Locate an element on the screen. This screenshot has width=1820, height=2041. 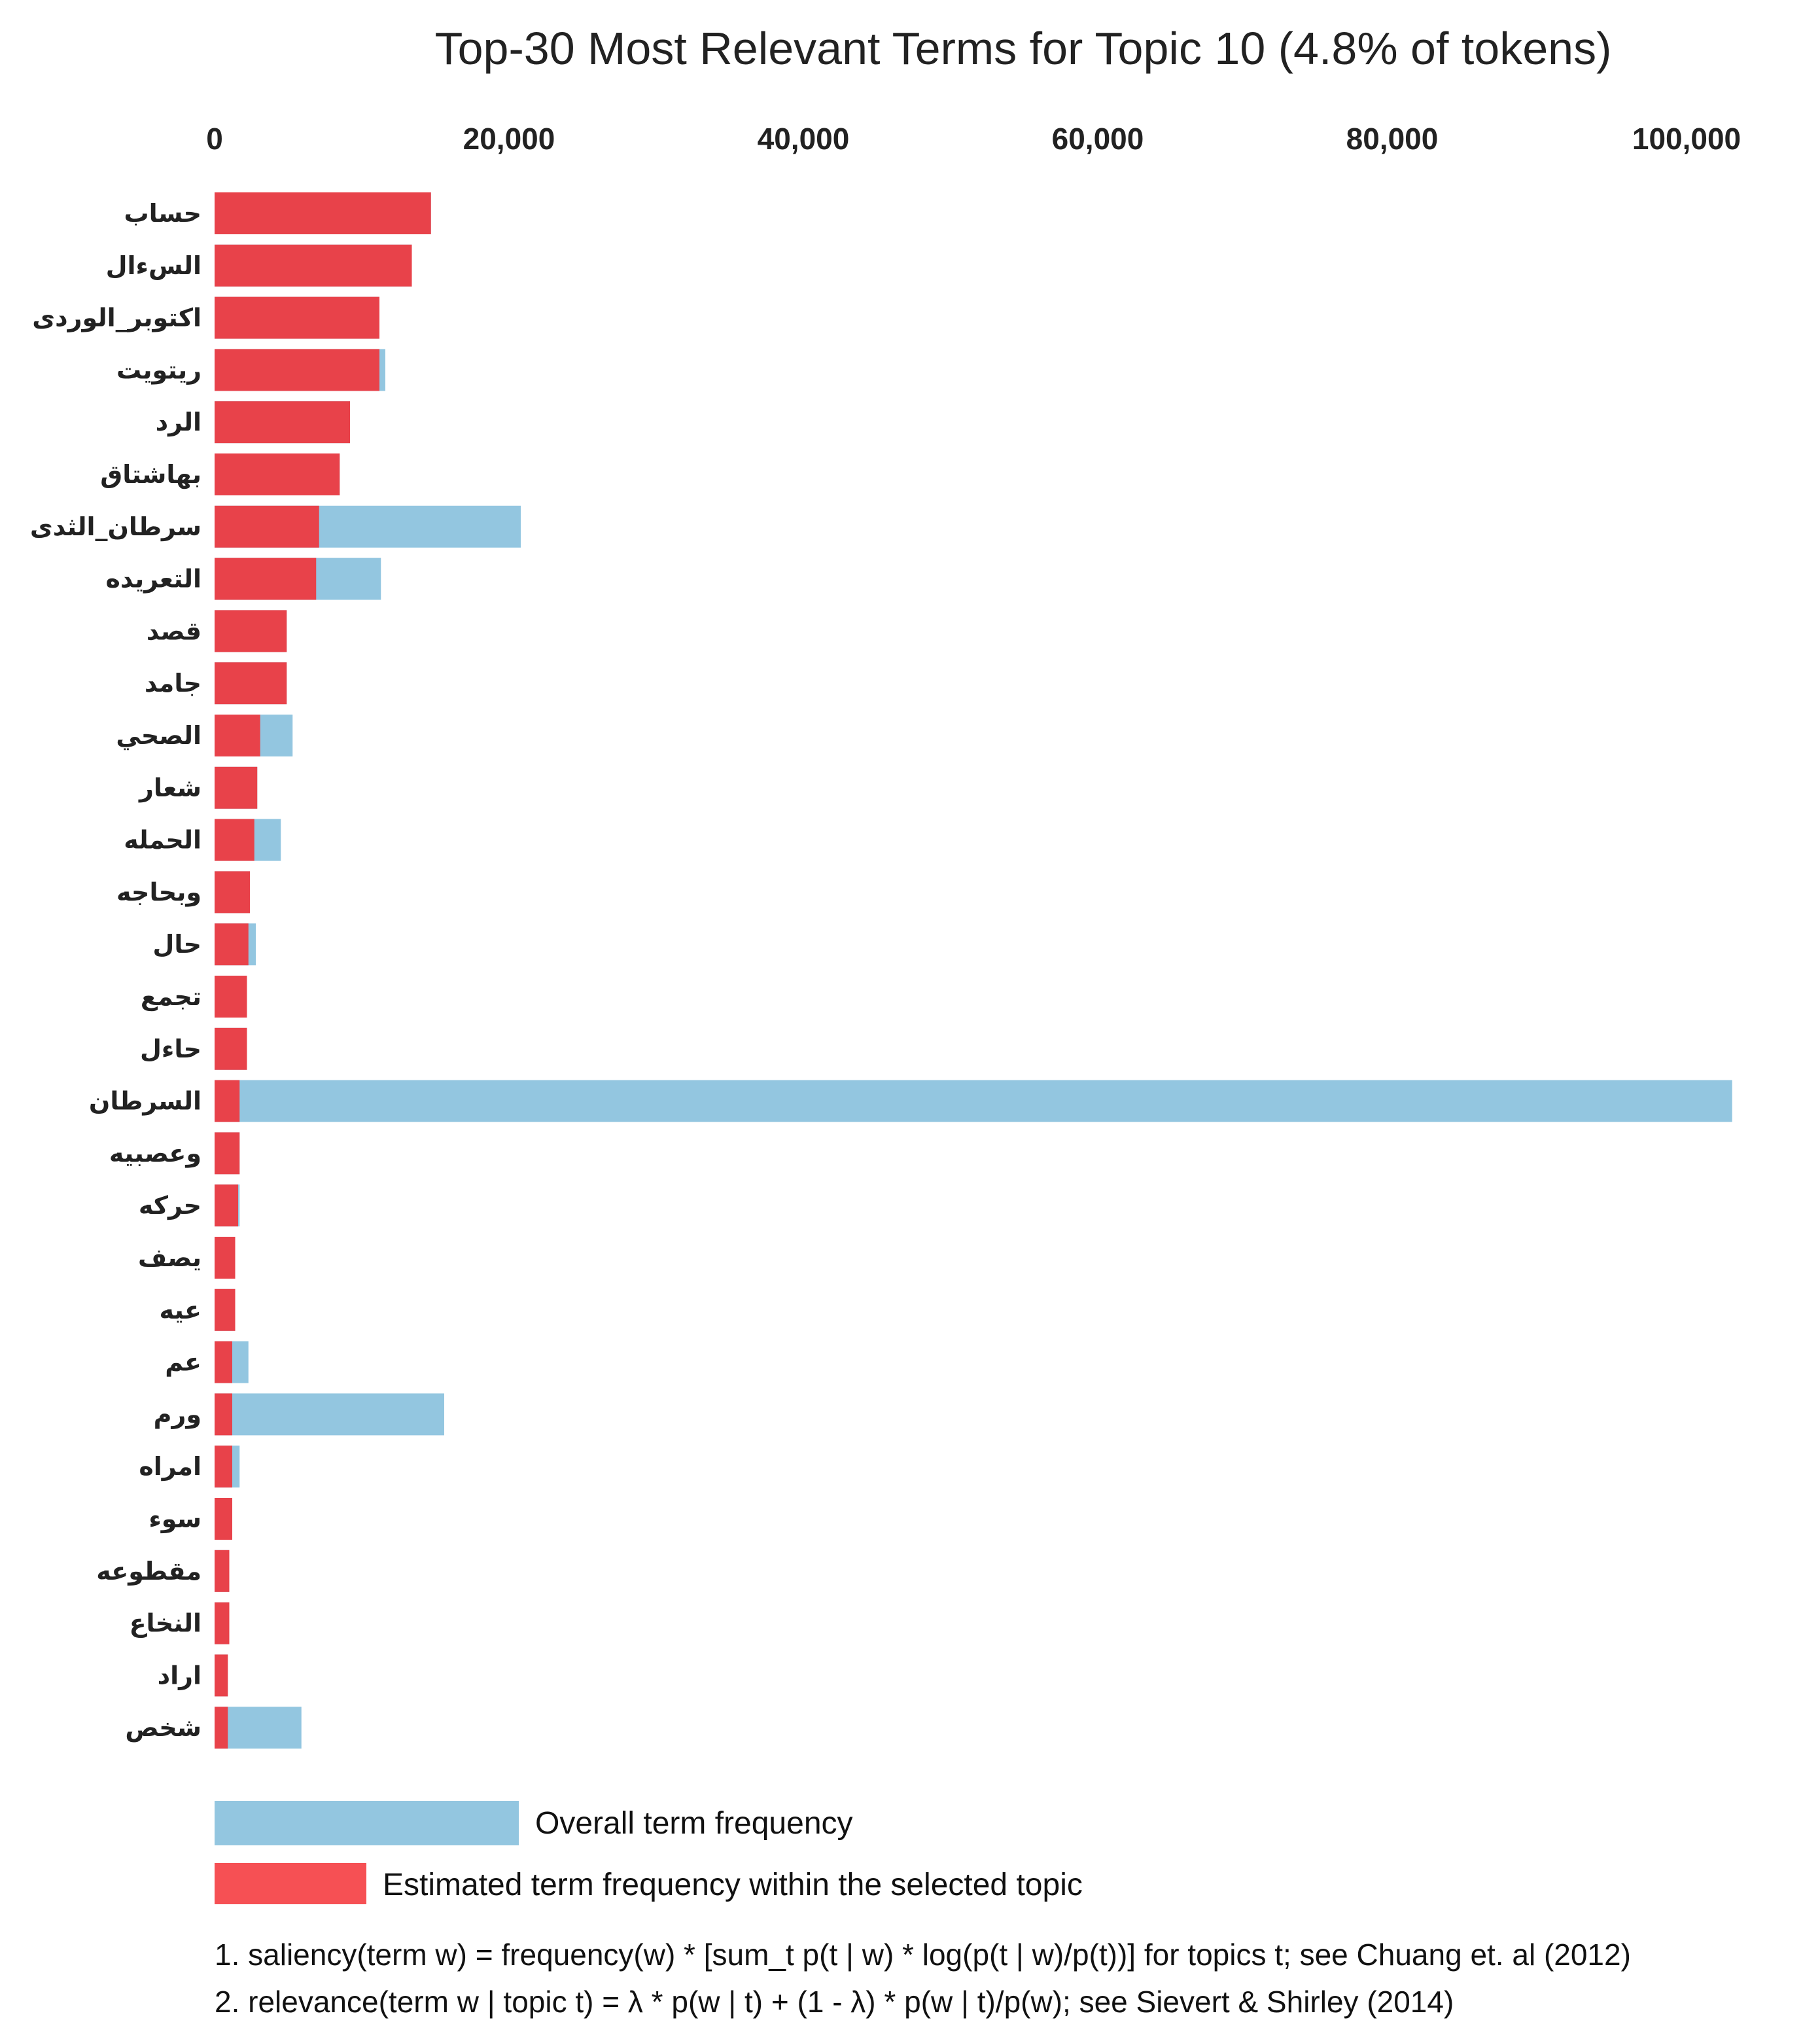
term-label: حال is located at coordinates (176, 944).